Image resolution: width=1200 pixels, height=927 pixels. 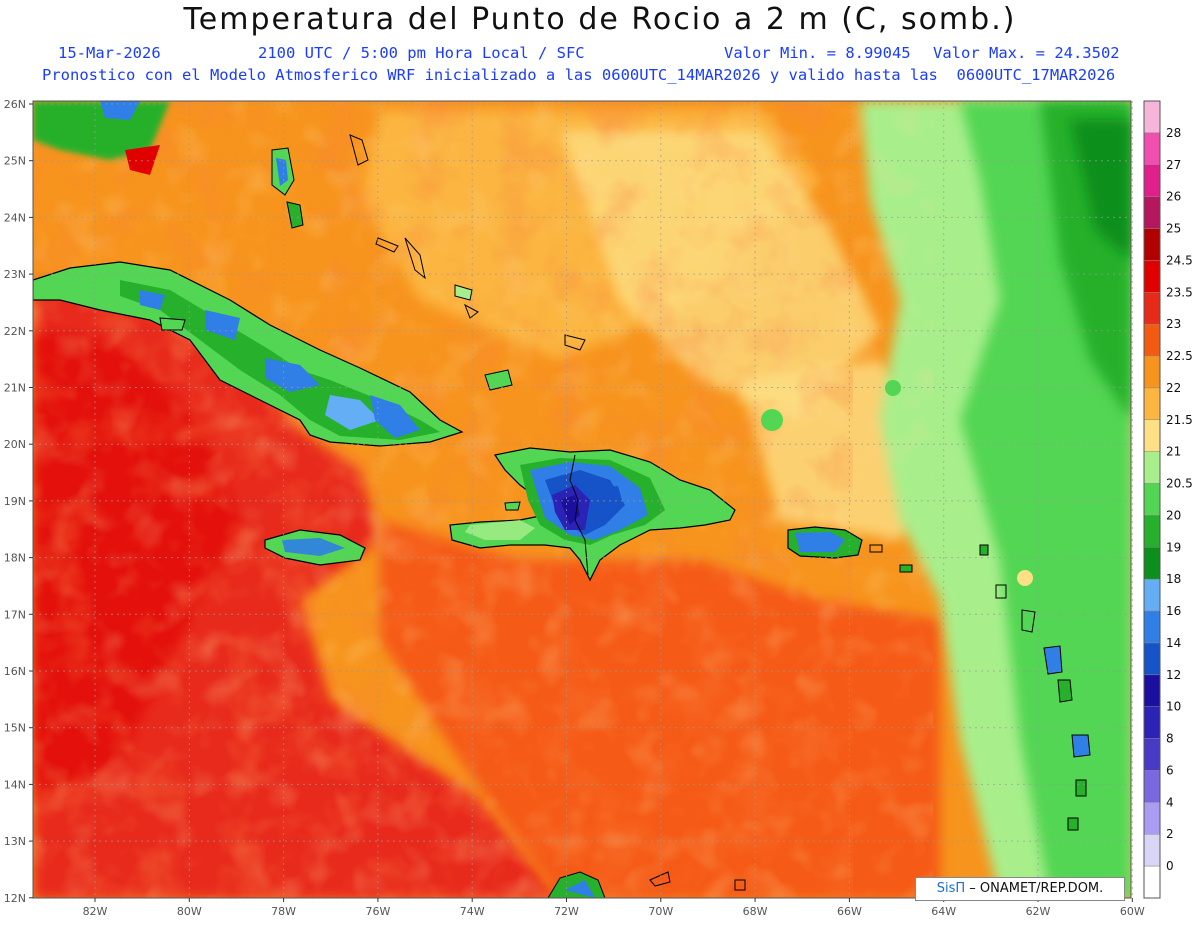 I want to click on lat-label: 25N, so click(x=15, y=161).